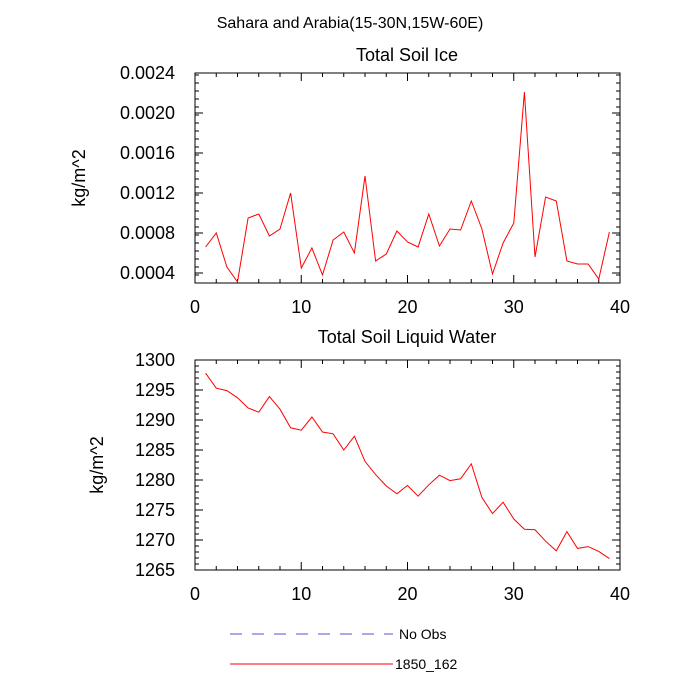 The height and width of the screenshot is (700, 700). Describe the element at coordinates (407, 337) in the screenshot. I see `panel-title-soil-liquid-water: Total Soil Liquid Water` at that location.